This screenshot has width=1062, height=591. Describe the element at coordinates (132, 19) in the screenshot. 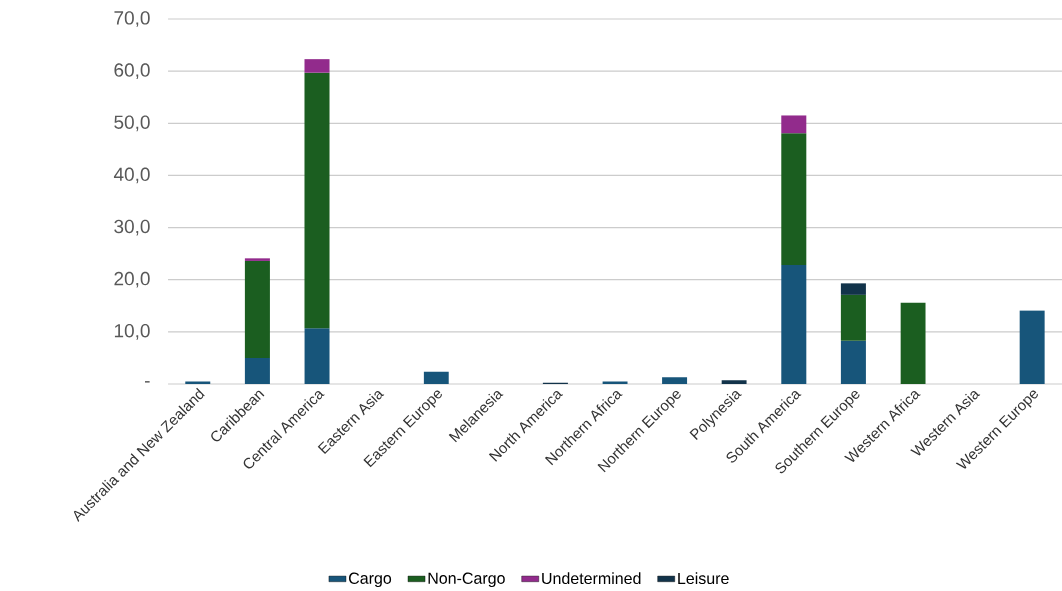

I see `y-tick-label: 70,0` at that location.